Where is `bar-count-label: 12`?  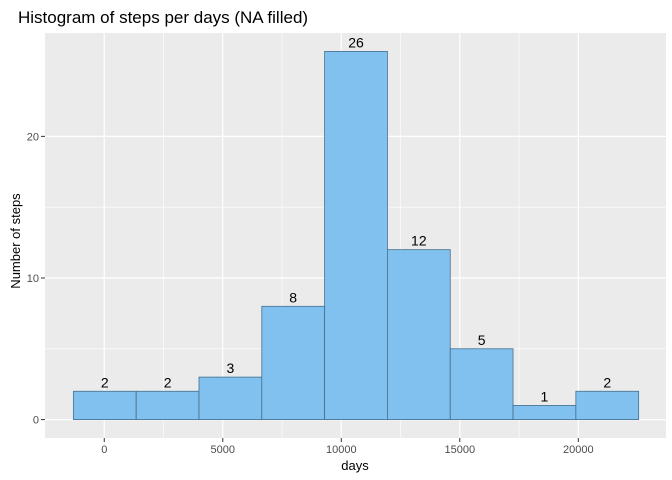
bar-count-label: 12 is located at coordinates (419, 241).